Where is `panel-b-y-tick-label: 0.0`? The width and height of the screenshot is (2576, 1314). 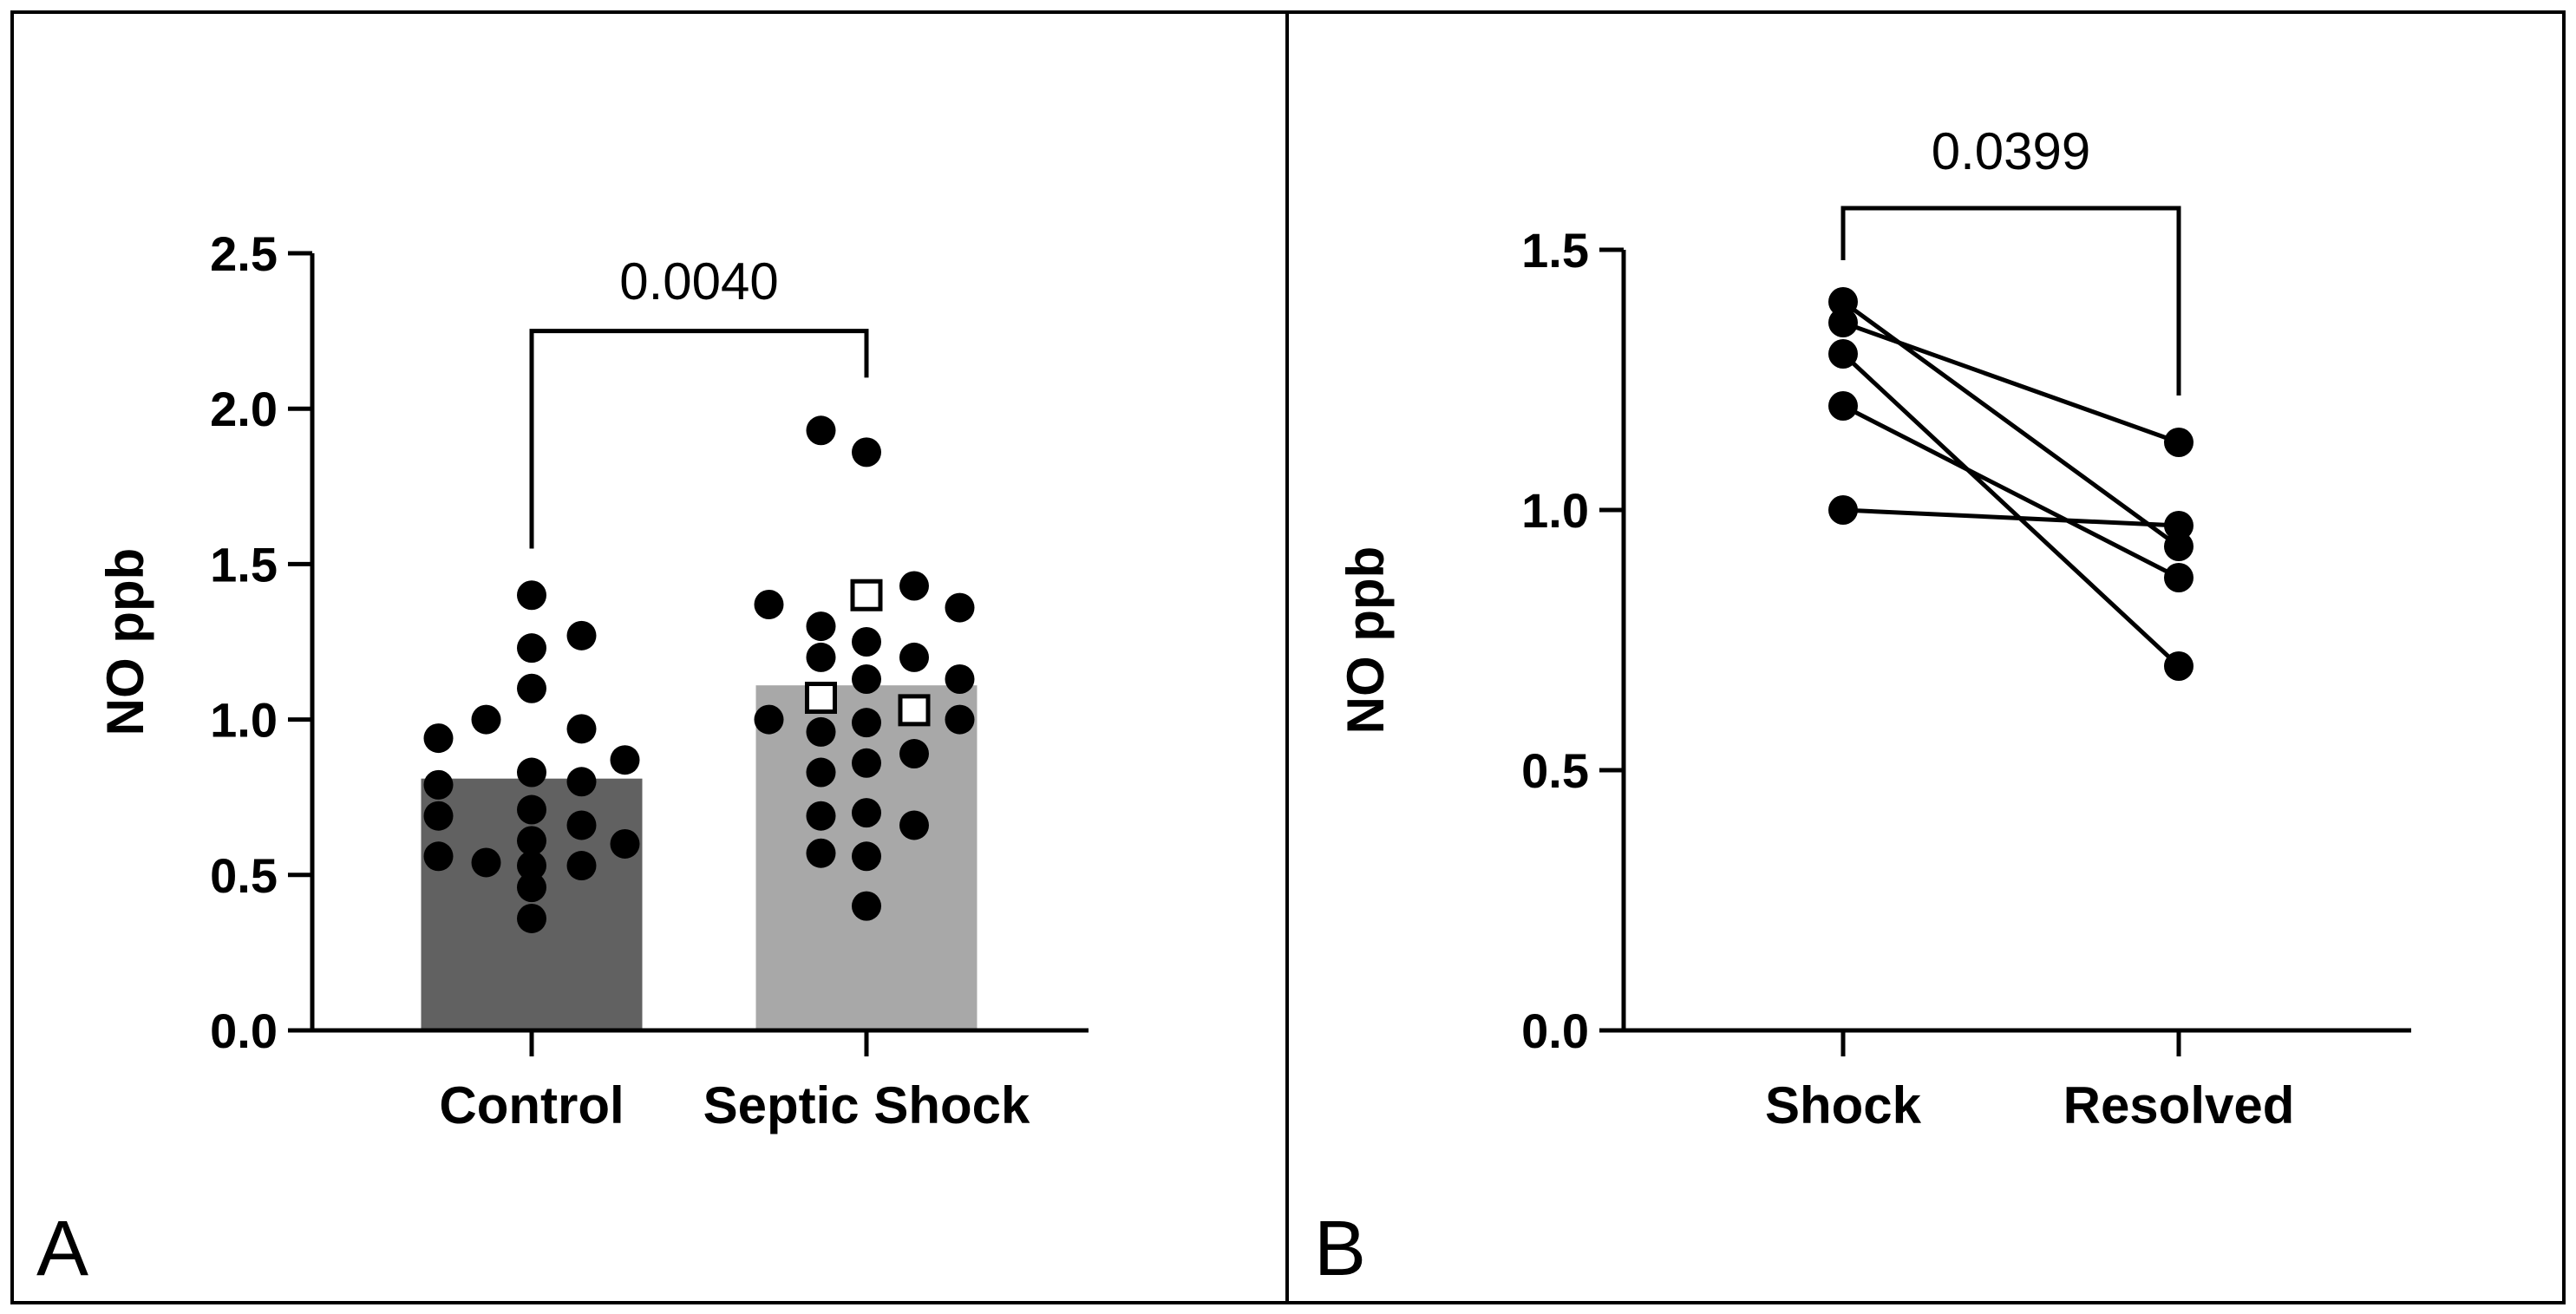
panel-b-y-tick-label: 0.0 is located at coordinates (1555, 1030).